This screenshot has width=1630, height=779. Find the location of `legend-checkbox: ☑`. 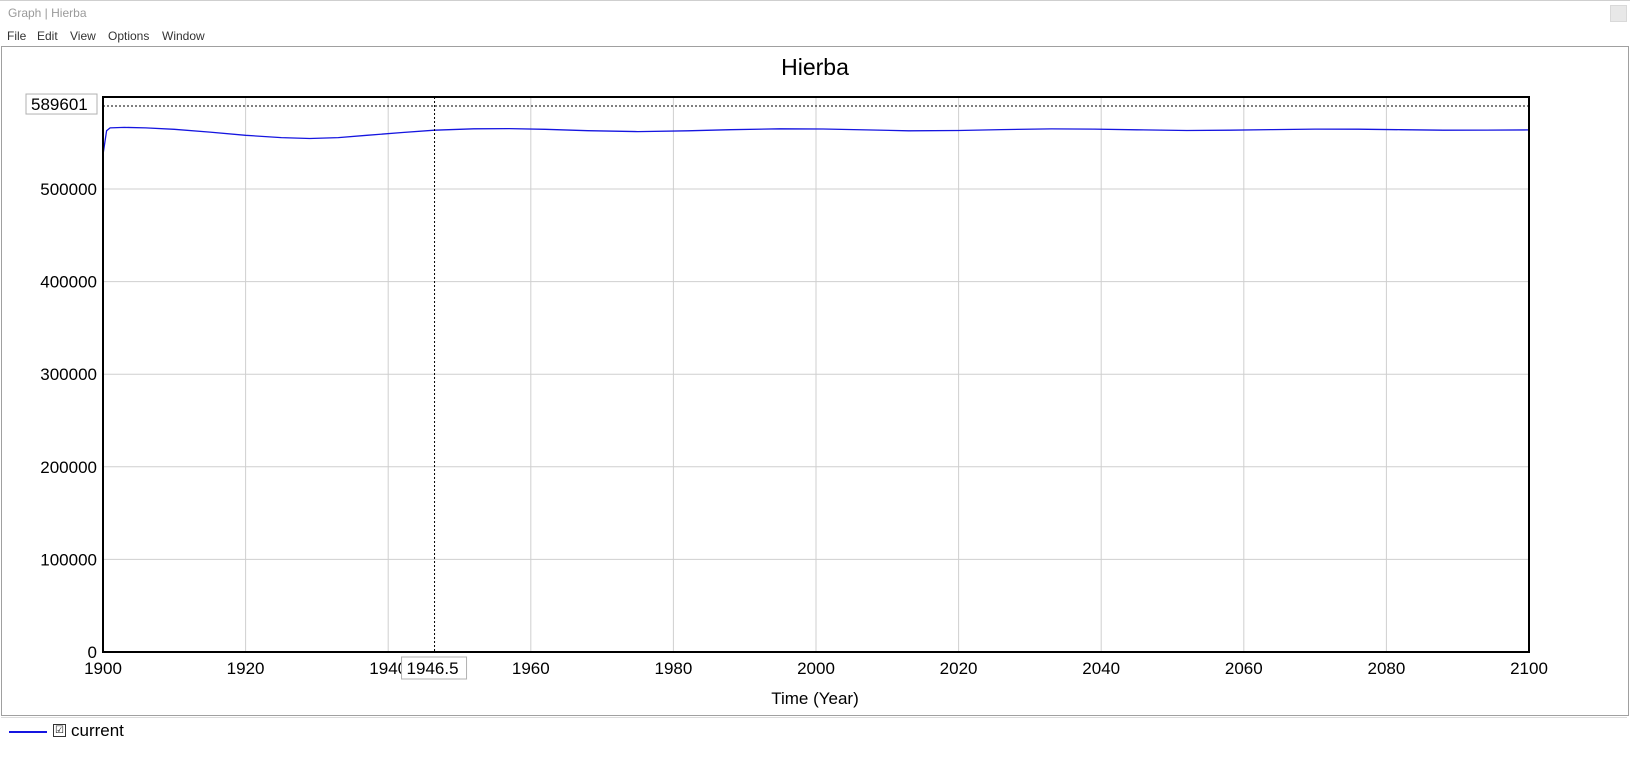

legend-checkbox: ☑ is located at coordinates (59, 730).